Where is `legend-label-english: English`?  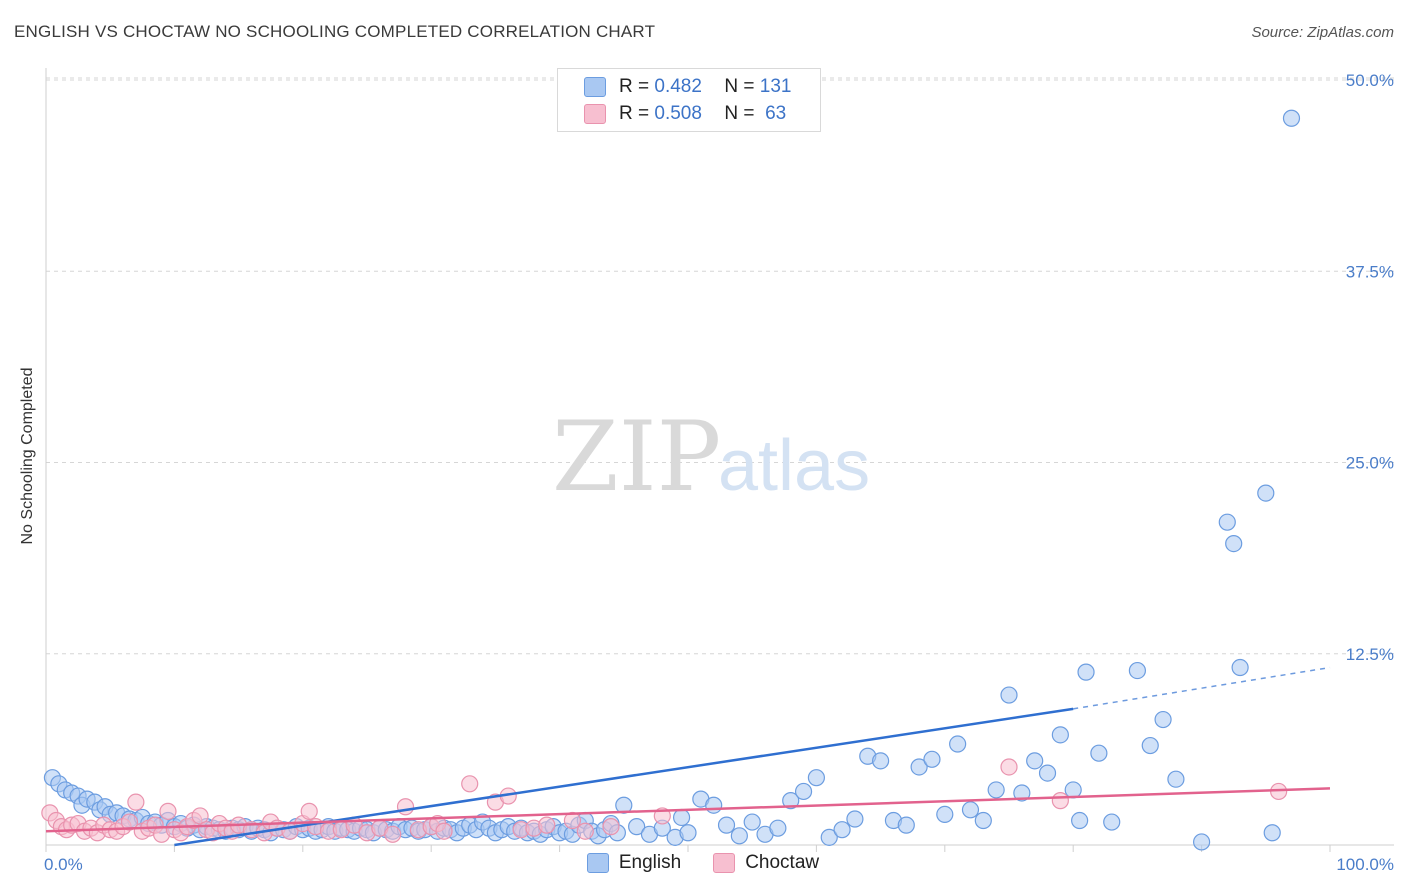
legend-label-english: English is located at coordinates (650, 862).